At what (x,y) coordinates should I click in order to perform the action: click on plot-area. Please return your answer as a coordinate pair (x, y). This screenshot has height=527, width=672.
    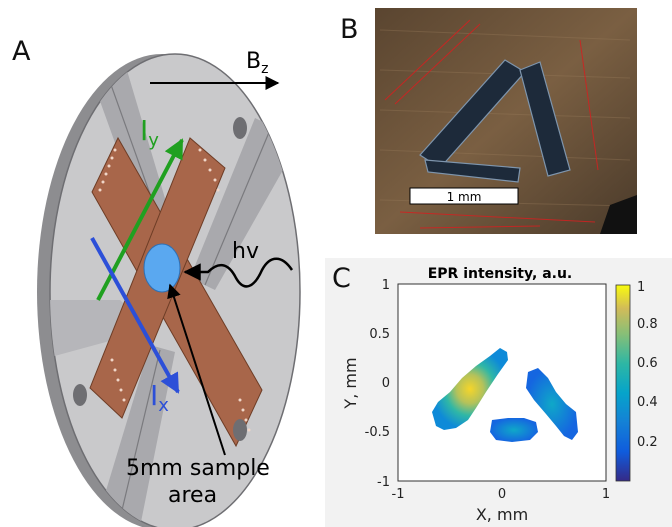
    Looking at the image, I should click on (502, 382).